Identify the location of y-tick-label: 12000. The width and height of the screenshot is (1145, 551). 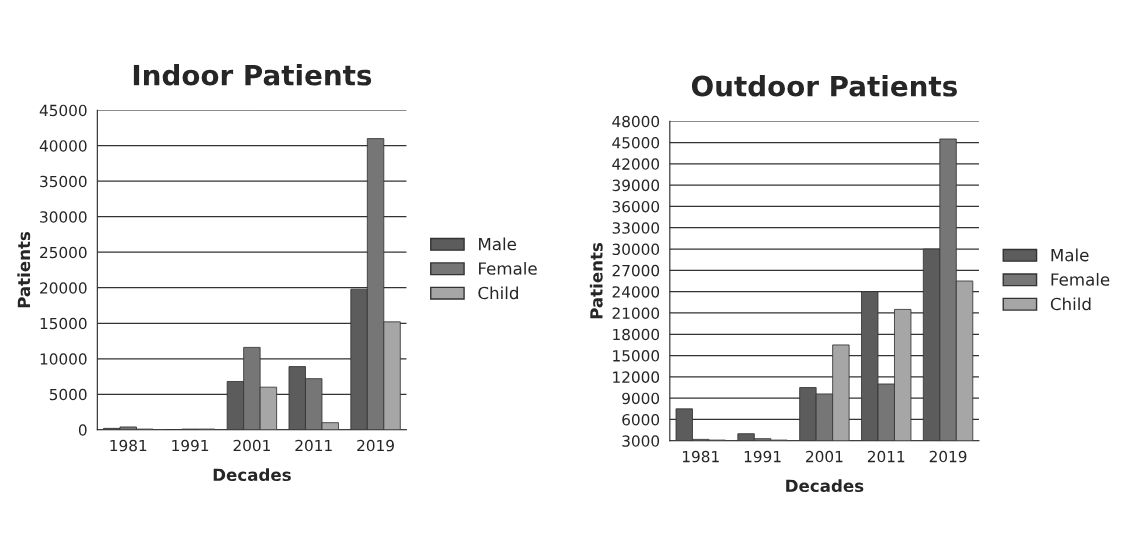
(636, 377).